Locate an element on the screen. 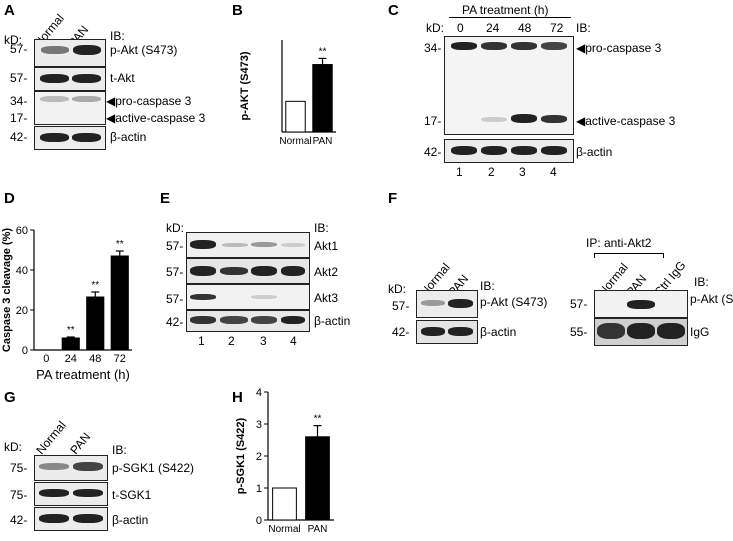 This screenshot has width=733, height=541. category-label: 0 is located at coordinates (46, 359).